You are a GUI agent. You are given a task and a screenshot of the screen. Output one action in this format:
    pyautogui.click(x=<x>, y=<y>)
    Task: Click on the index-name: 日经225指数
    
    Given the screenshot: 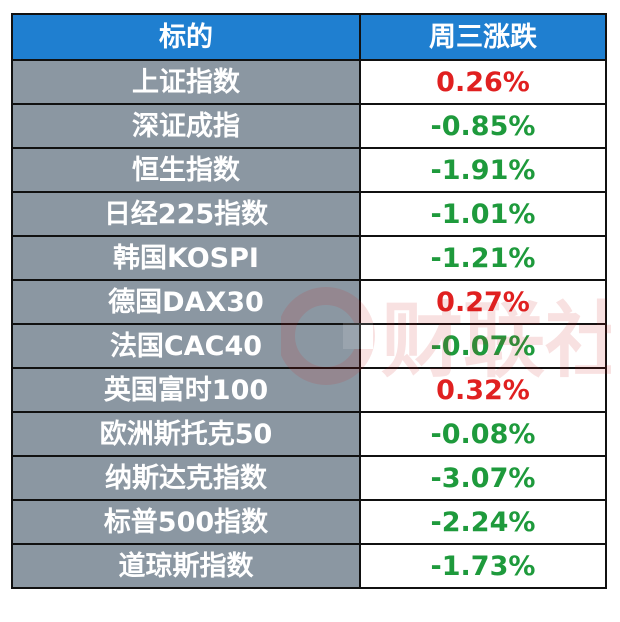 What is the action you would take?
    pyautogui.click(x=186, y=214)
    